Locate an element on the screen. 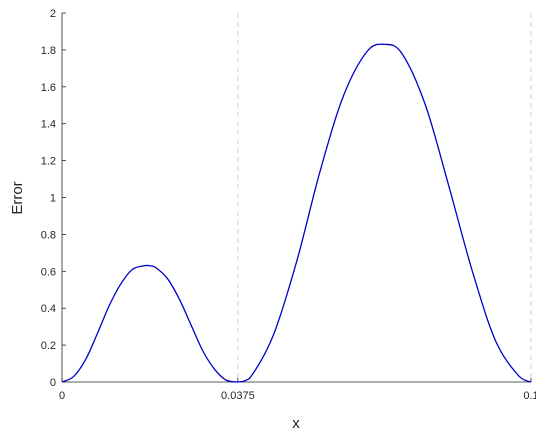 The image size is (536, 435). y-tick-label: 1.8 is located at coordinates (48, 51).